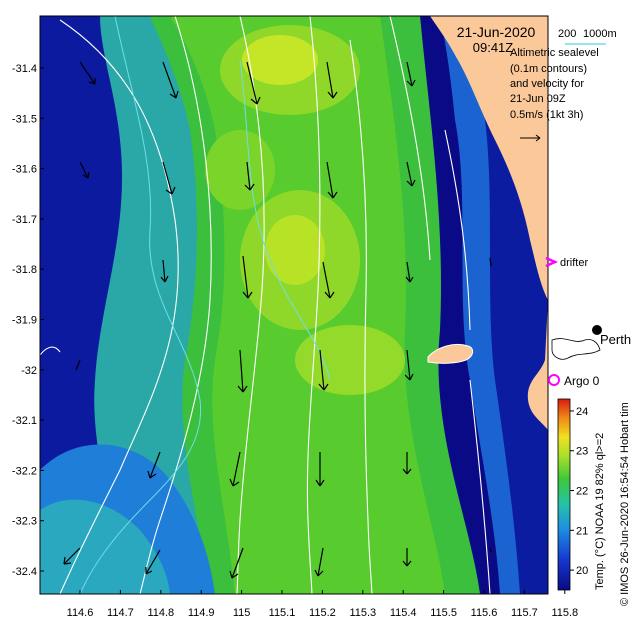 The height and width of the screenshot is (635, 640). I want to click on colorbar-tick-label: 20, so click(582, 571).